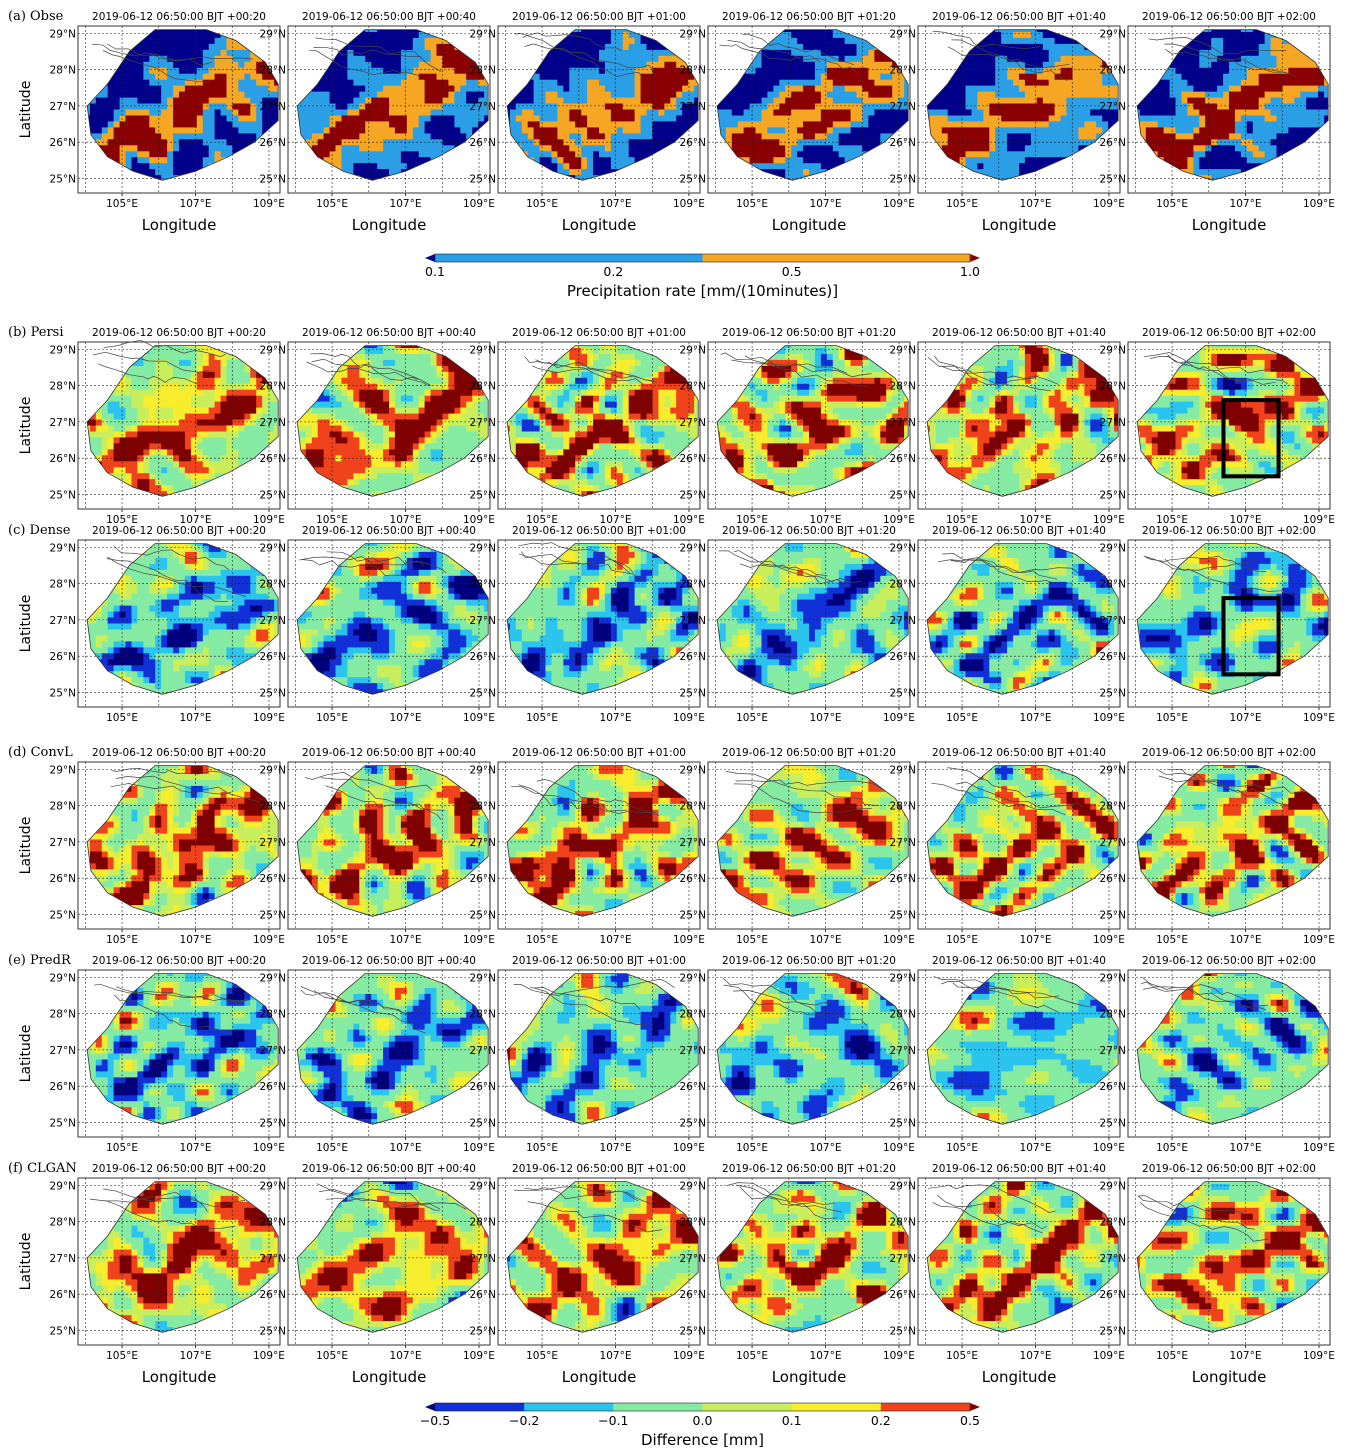 The height and width of the screenshot is (1453, 1346). I want to click on y-tick-label: 26°N, so click(273, 143).